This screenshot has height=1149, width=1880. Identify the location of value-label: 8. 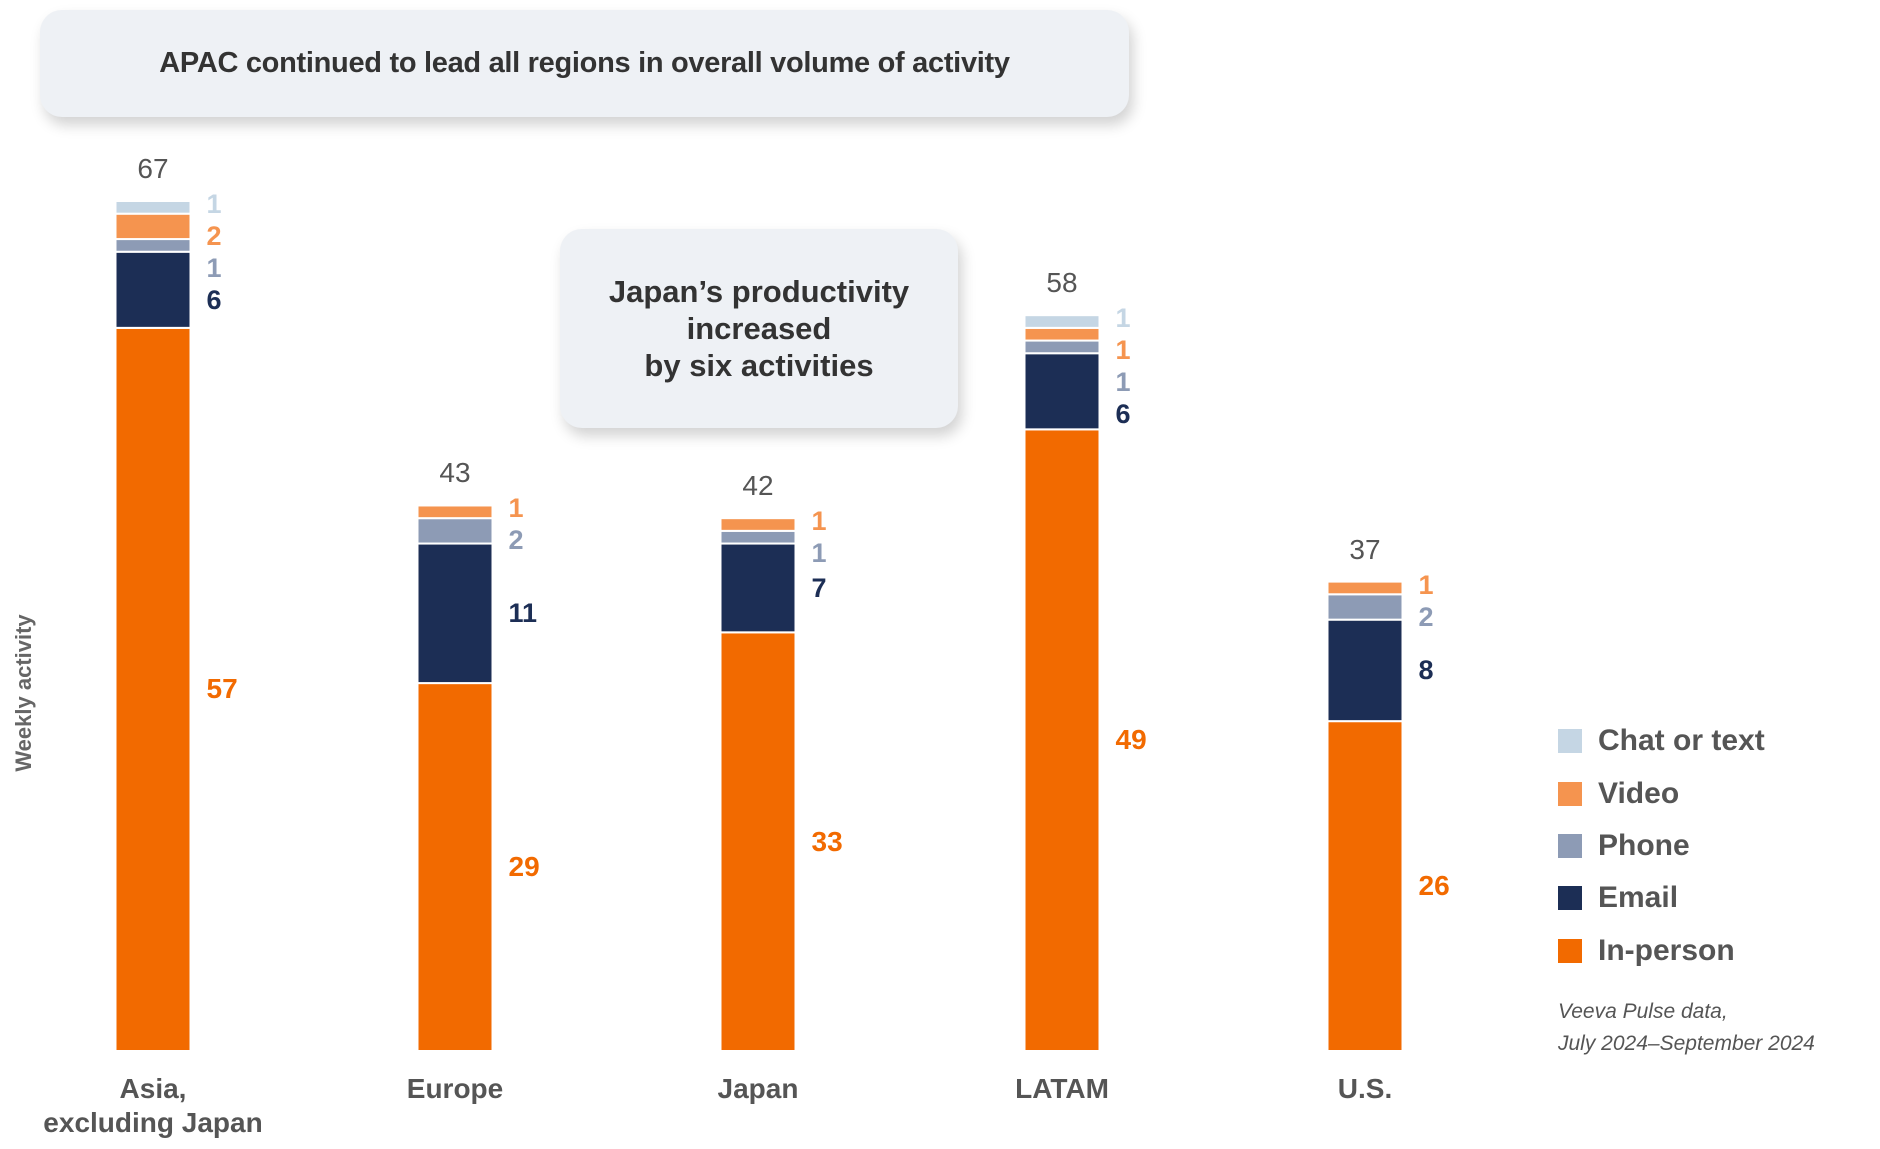
(1426, 670).